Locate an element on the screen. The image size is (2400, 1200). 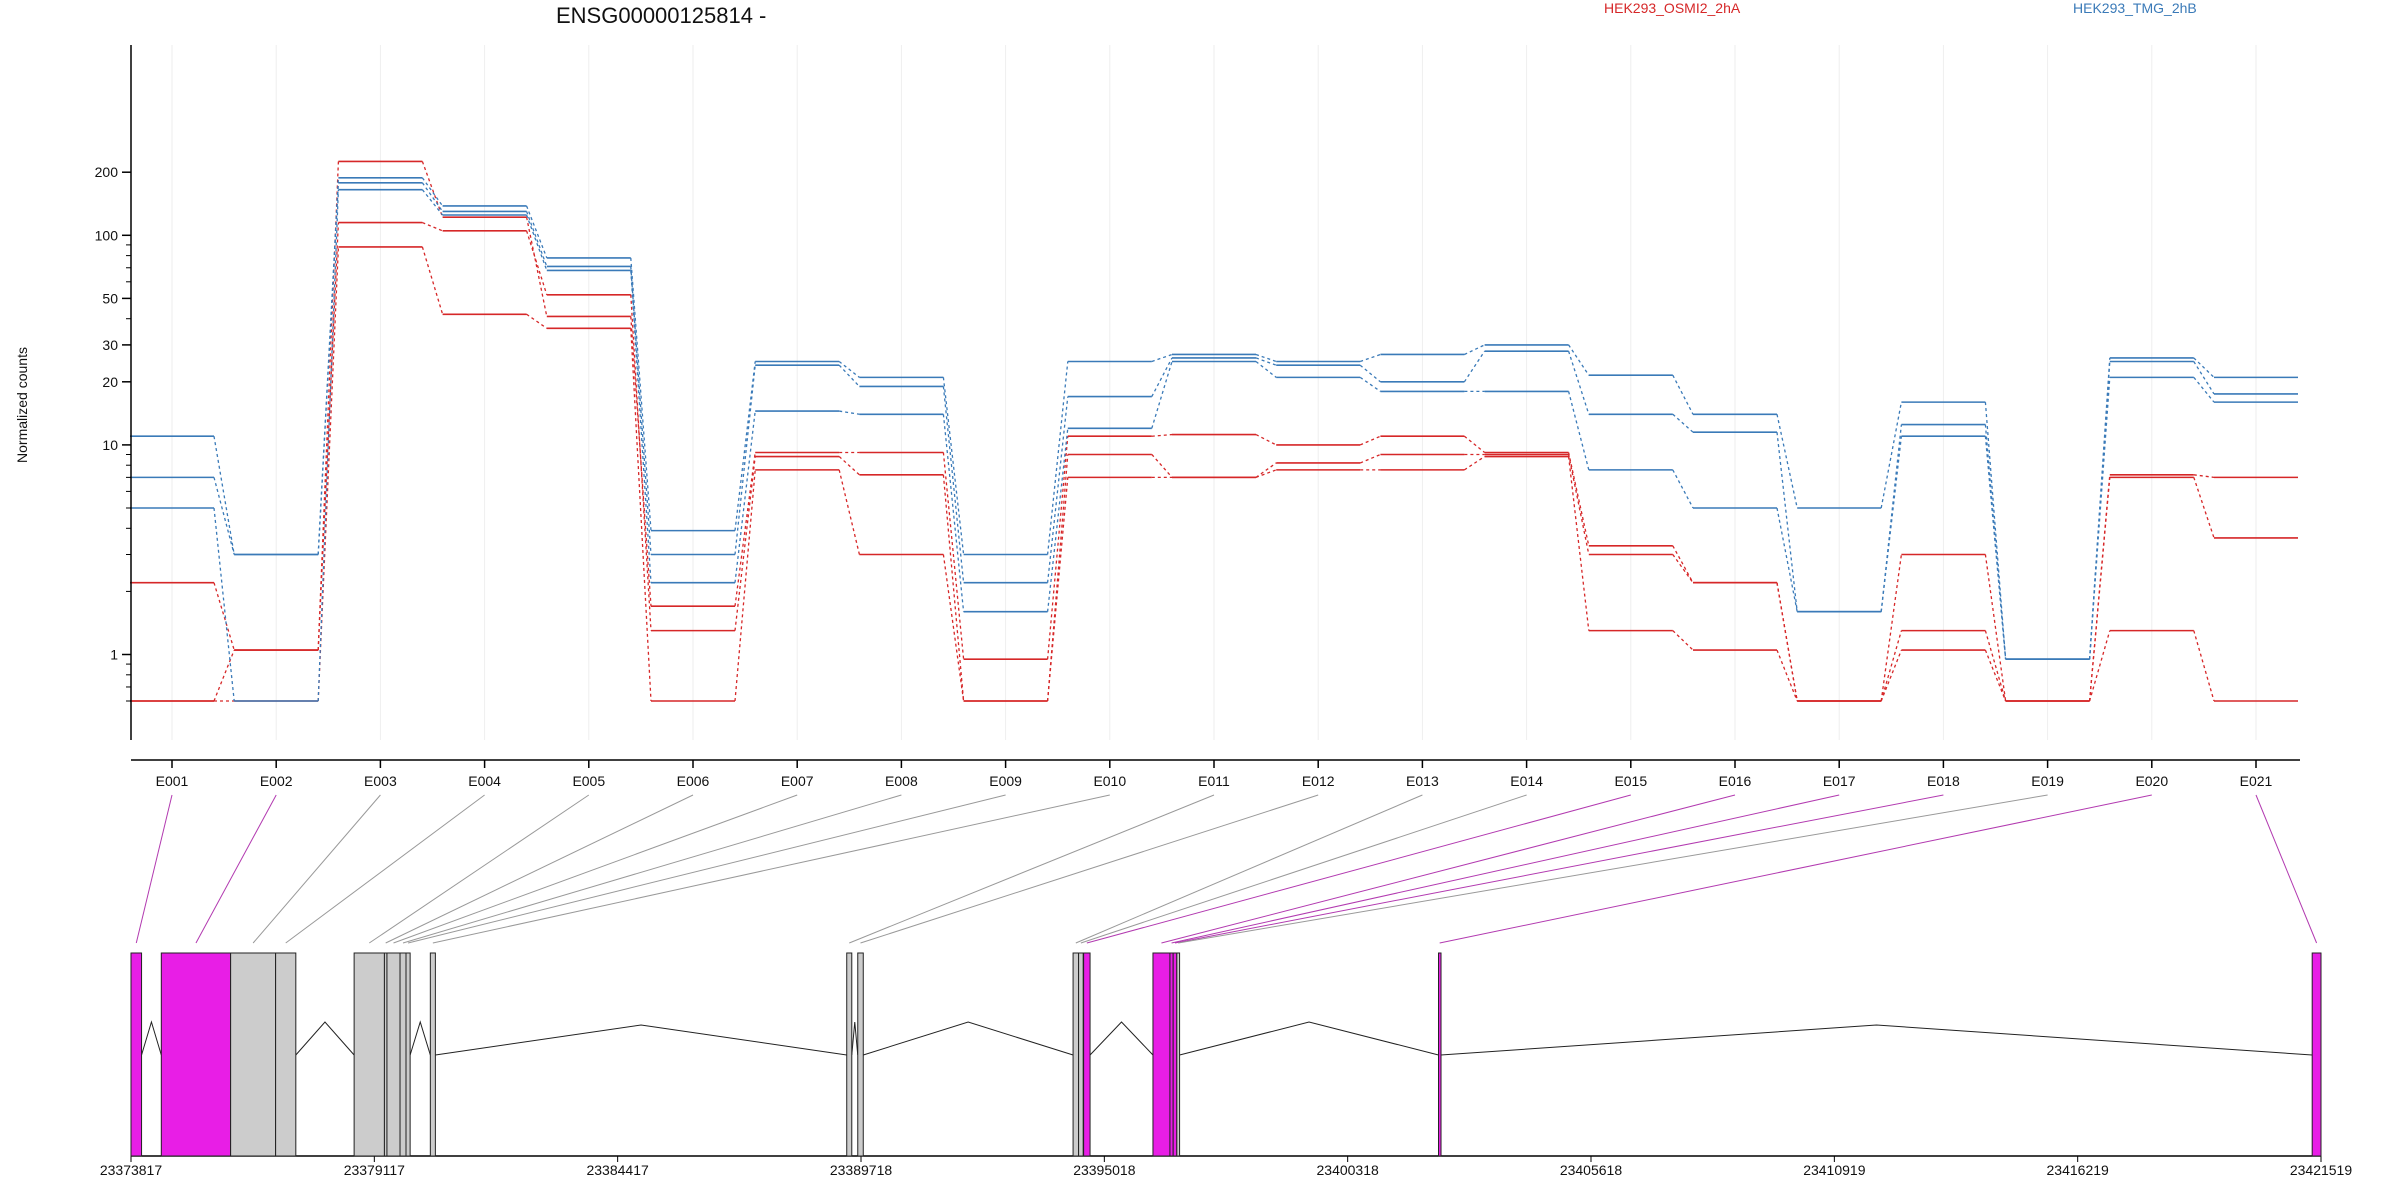
x-tick-label-e014: E014 is located at coordinates (1526, 781).